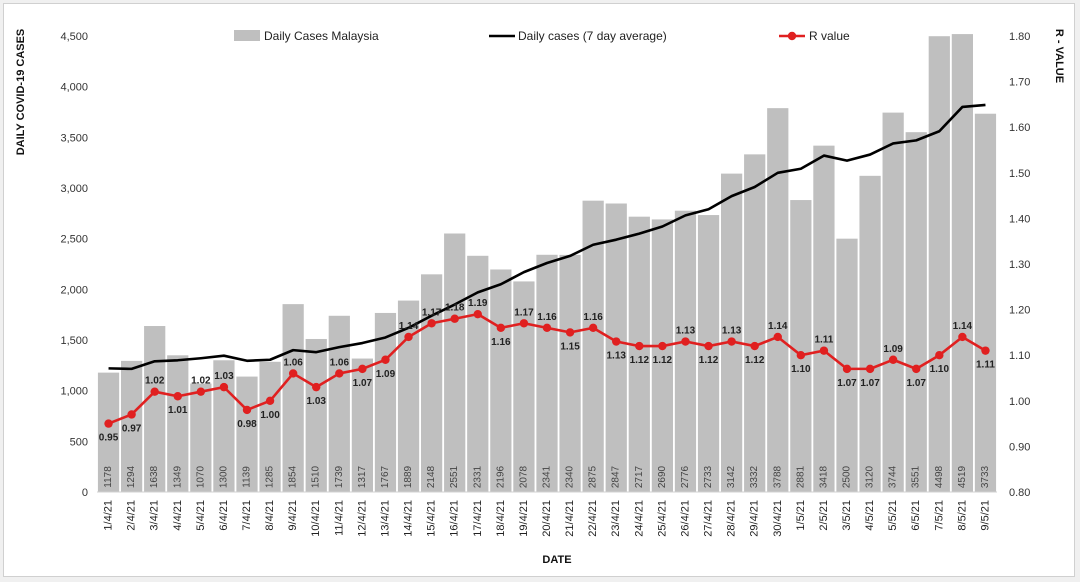  Describe the element at coordinates (823, 340) in the screenshot. I see `r-value-label: 1.11` at that location.